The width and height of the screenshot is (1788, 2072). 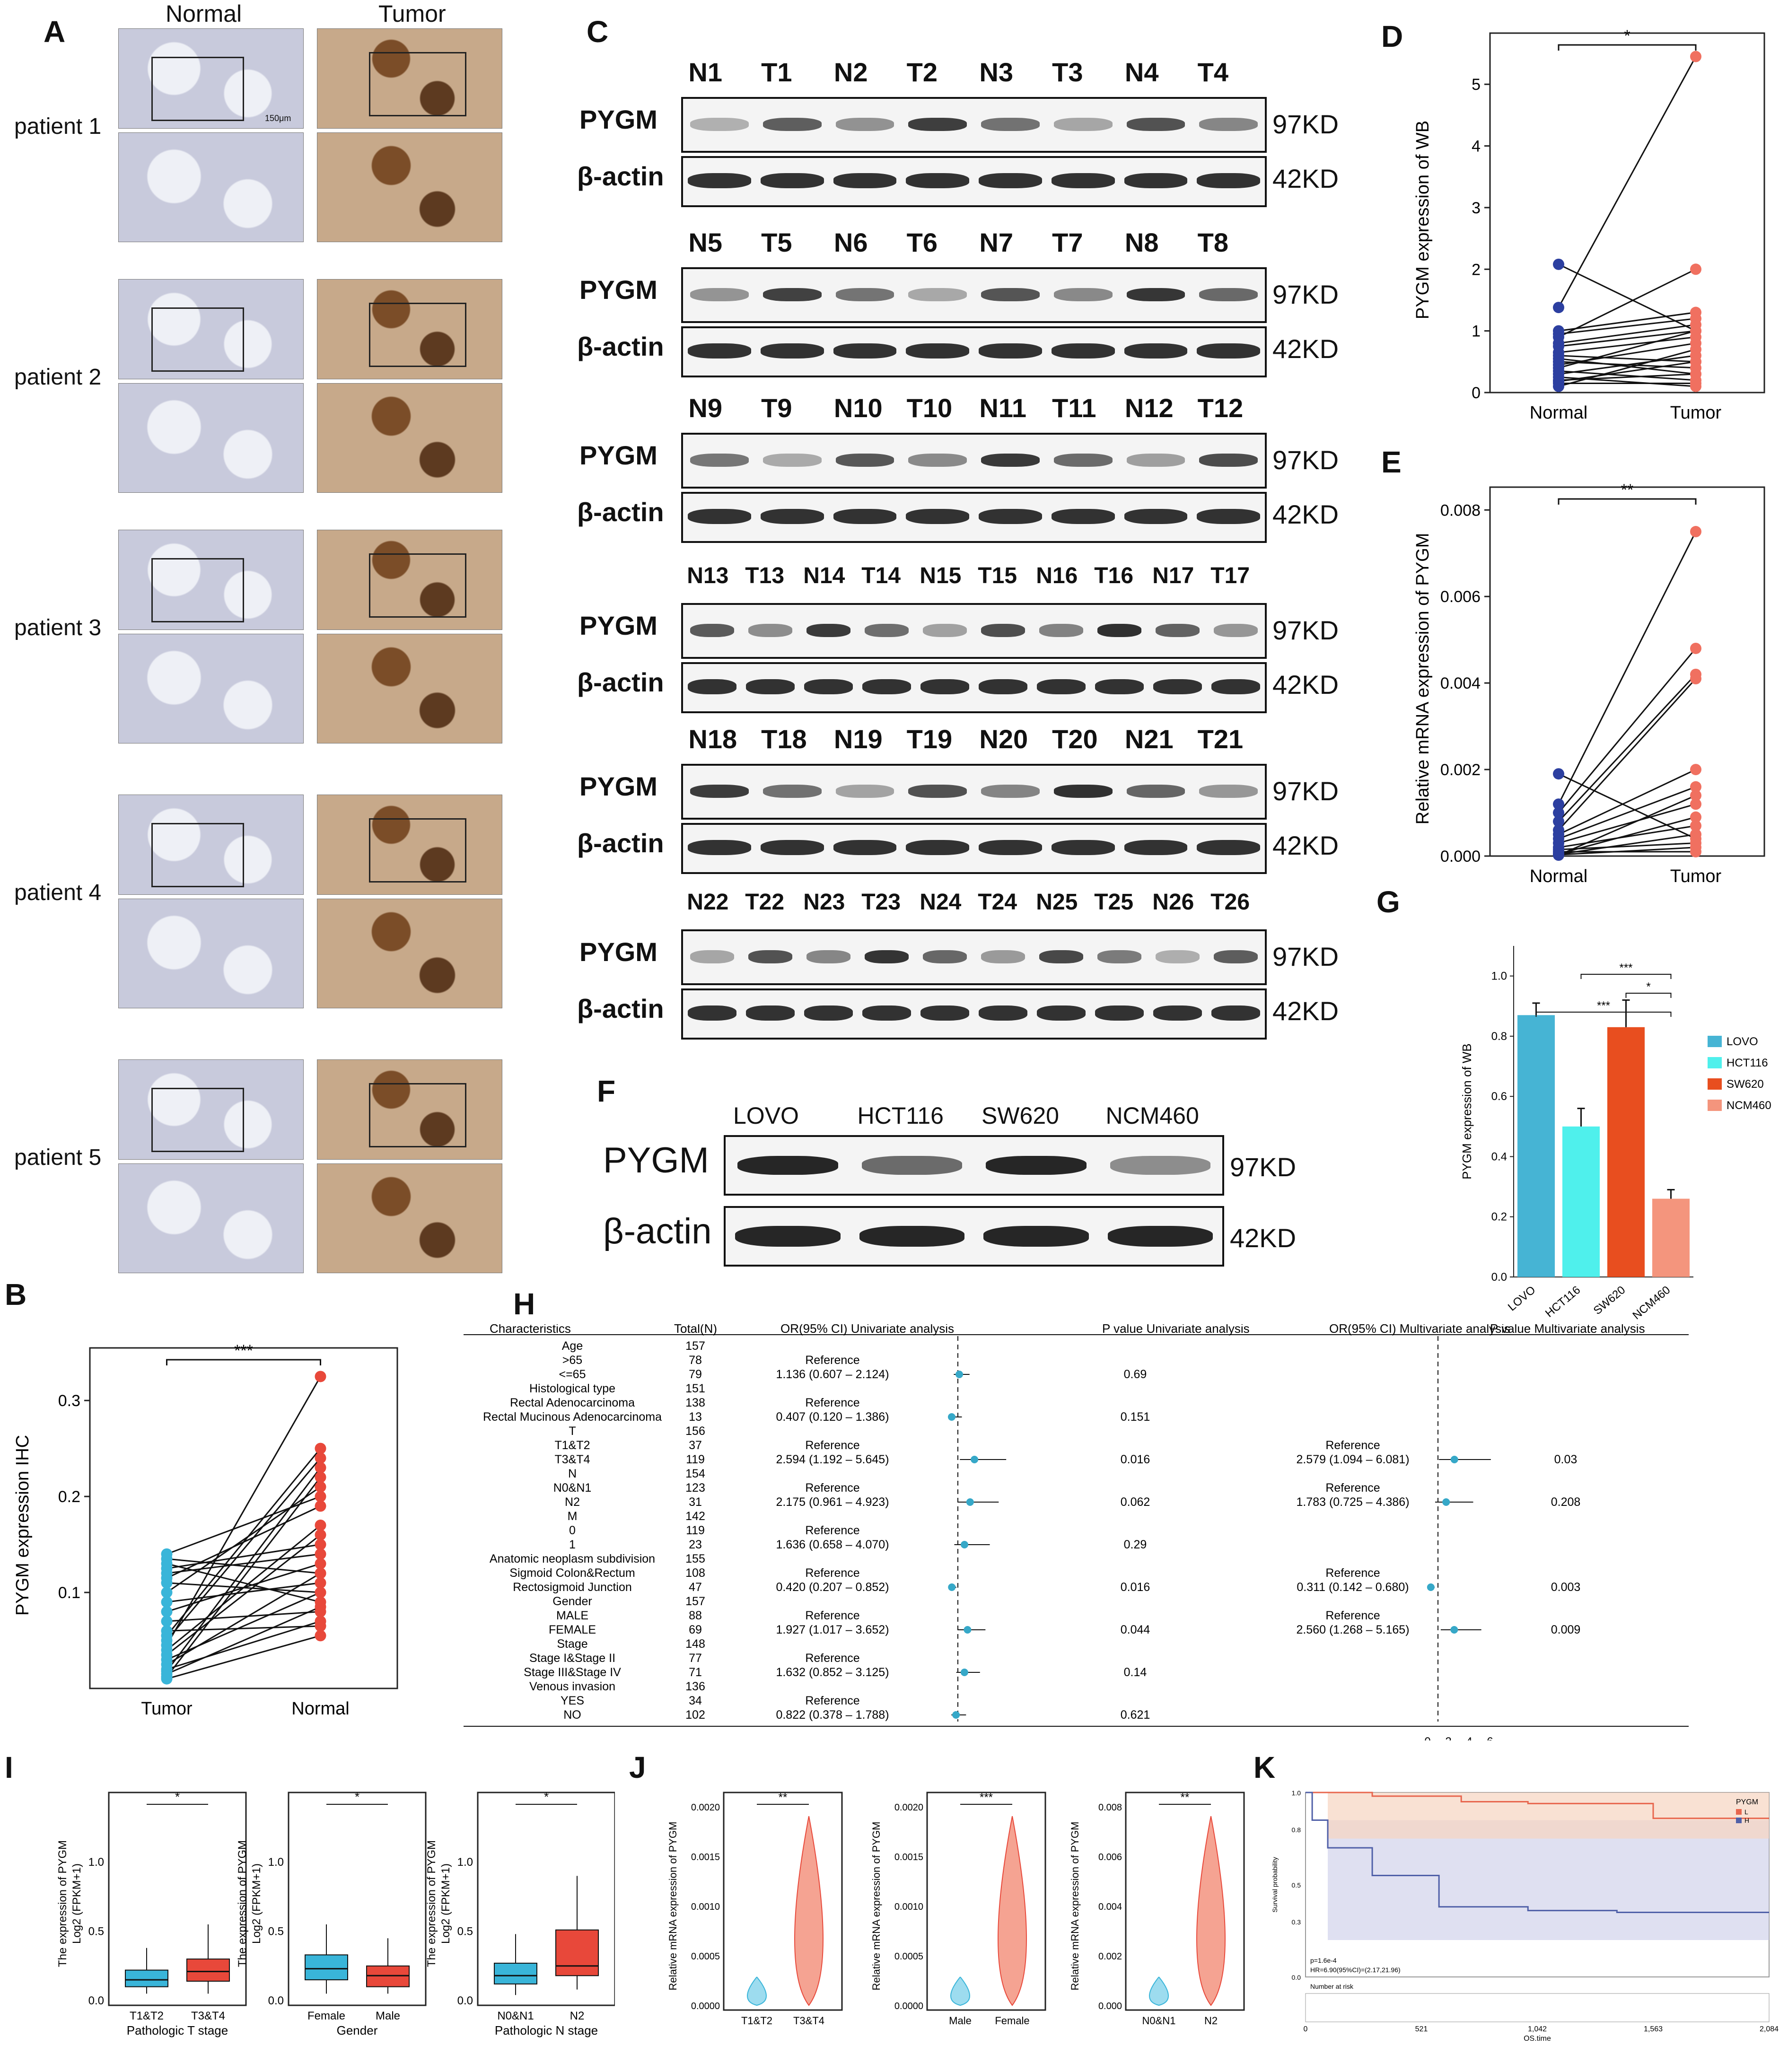 What do you see at coordinates (808, 2021) in the screenshot?
I see `x-tick-label: T3&T4` at bounding box center [808, 2021].